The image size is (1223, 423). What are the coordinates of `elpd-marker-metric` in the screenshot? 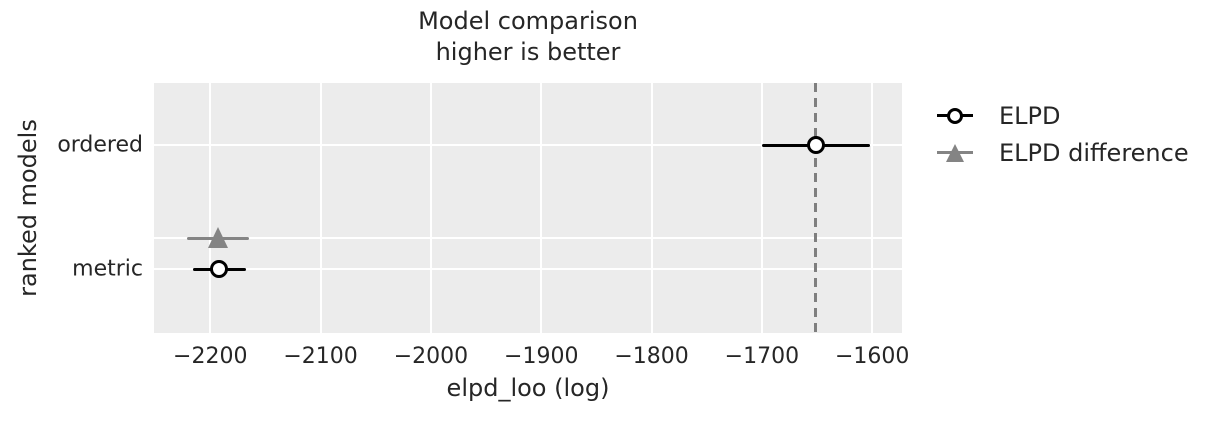 It's located at (219, 269).